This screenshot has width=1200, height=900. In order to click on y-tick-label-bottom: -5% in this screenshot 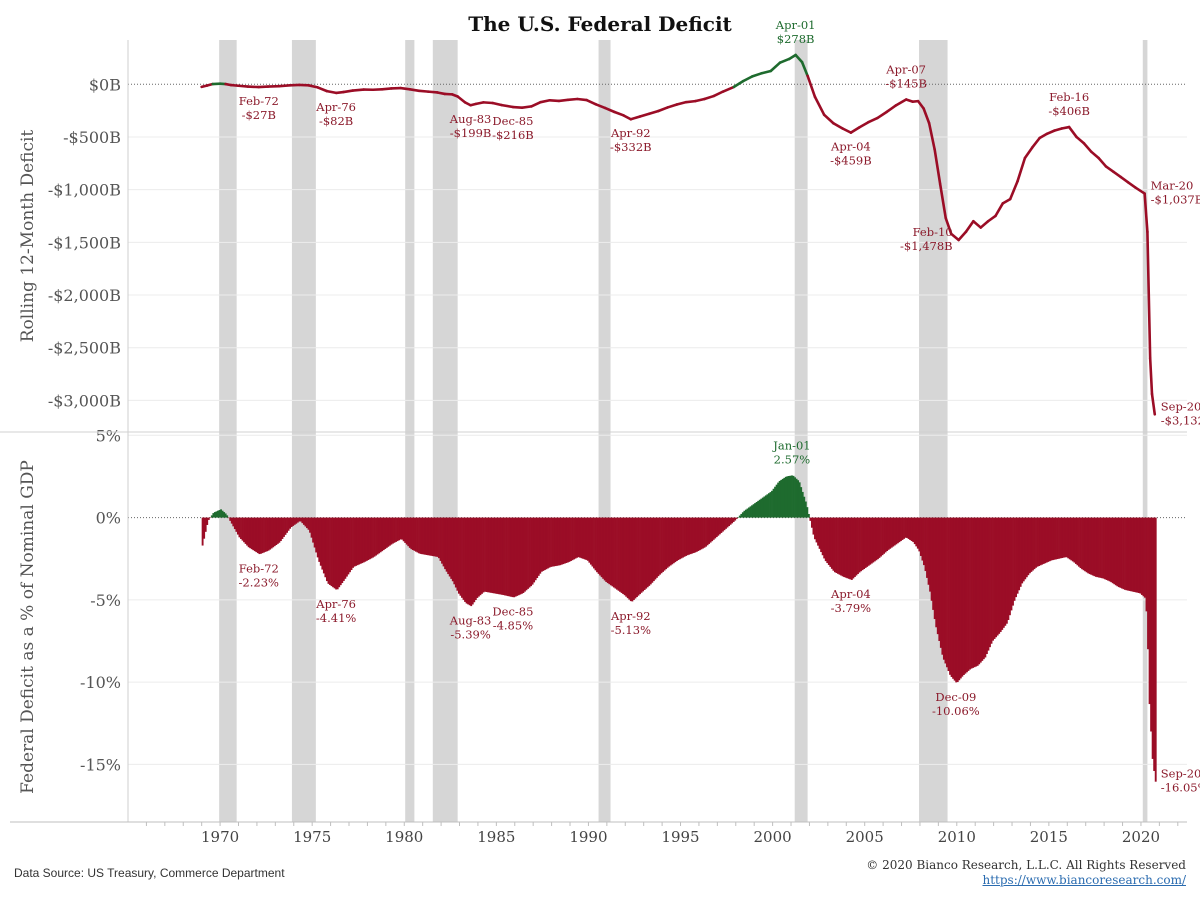, I will do `click(105, 600)`.